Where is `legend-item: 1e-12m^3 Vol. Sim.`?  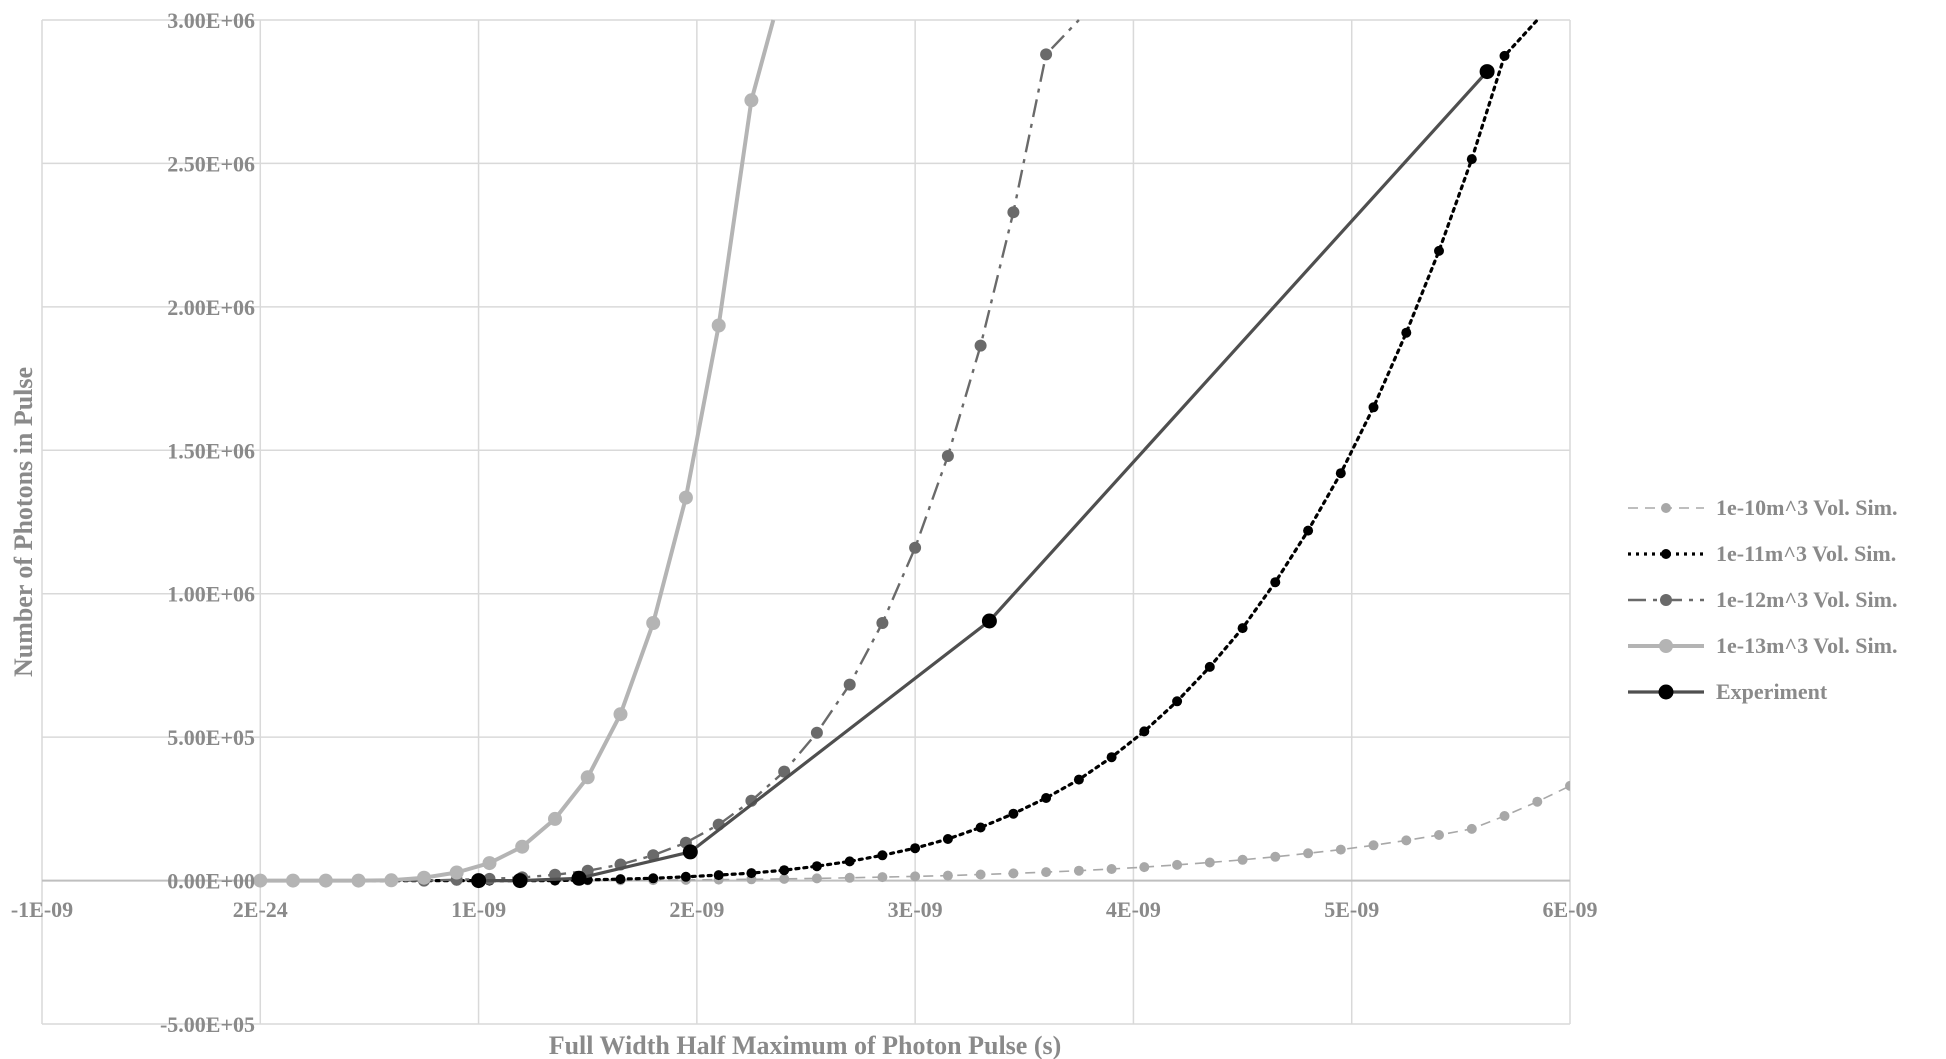 legend-item: 1e-12m^3 Vol. Sim. is located at coordinates (1762, 599).